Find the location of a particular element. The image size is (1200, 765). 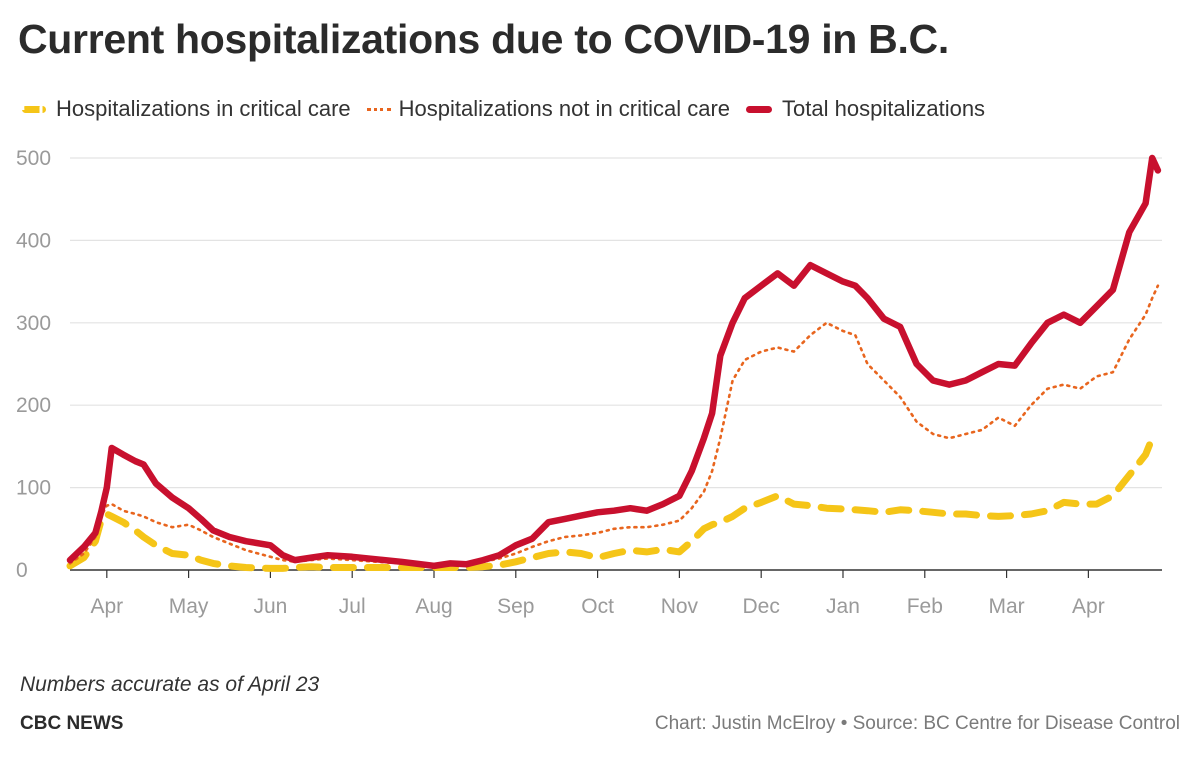

x-tick-label: Feb is located at coordinates (925, 606).